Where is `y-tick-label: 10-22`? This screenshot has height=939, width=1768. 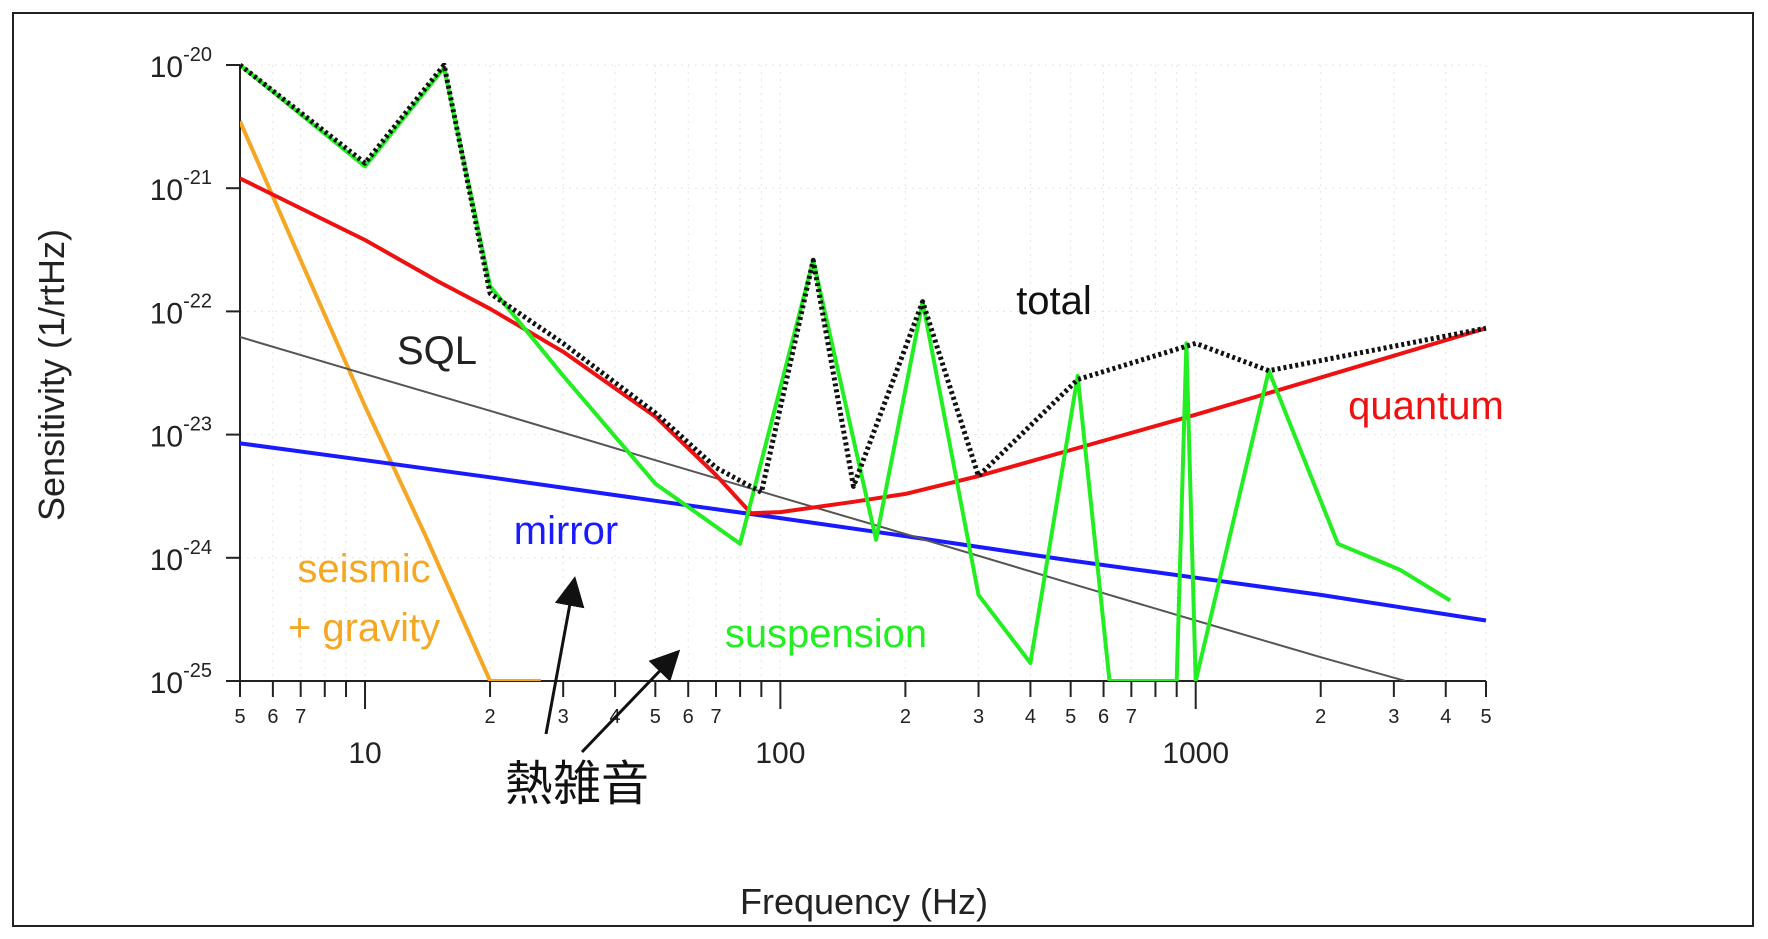 y-tick-label: 10-22 is located at coordinates (181, 310).